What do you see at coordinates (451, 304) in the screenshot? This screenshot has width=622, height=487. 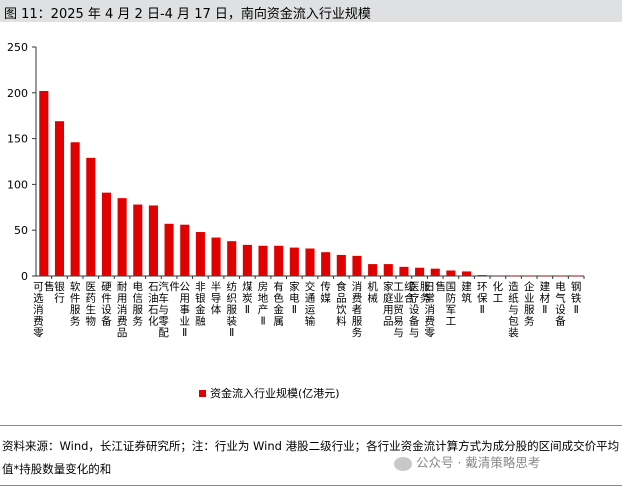 I see `x-tick-label: 国防军工` at bounding box center [451, 304].